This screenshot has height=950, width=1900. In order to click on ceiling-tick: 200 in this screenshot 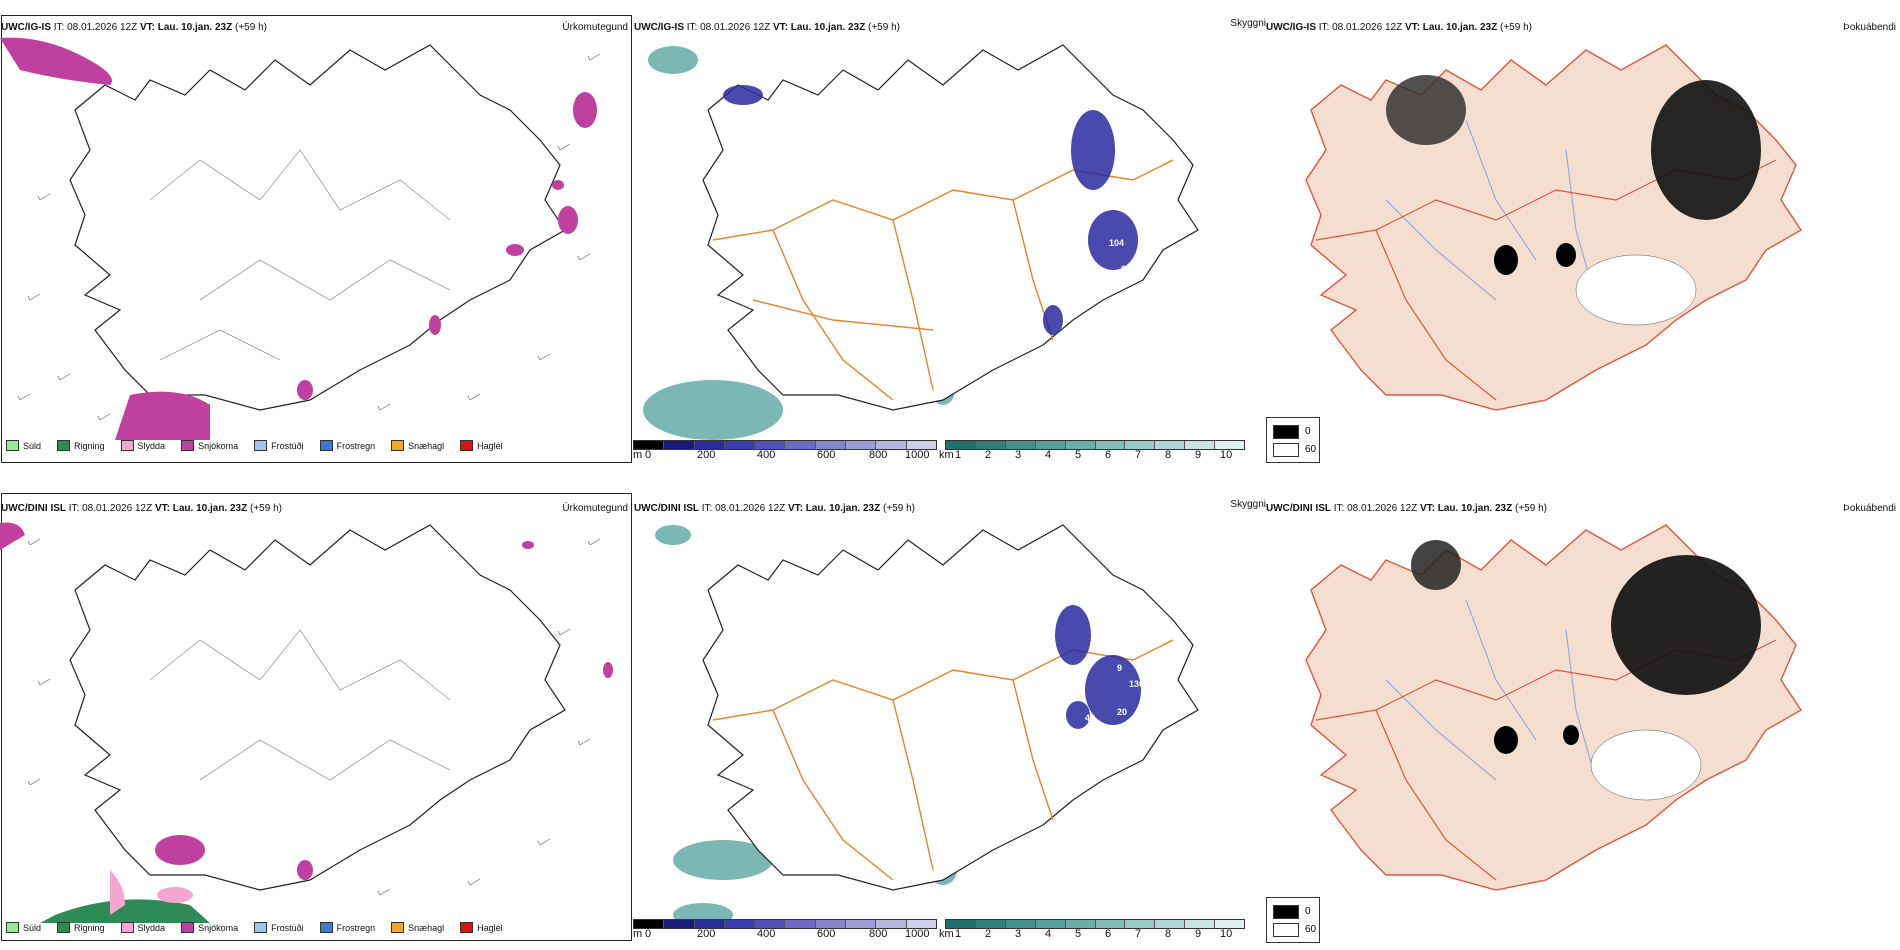, I will do `click(706, 455)`.